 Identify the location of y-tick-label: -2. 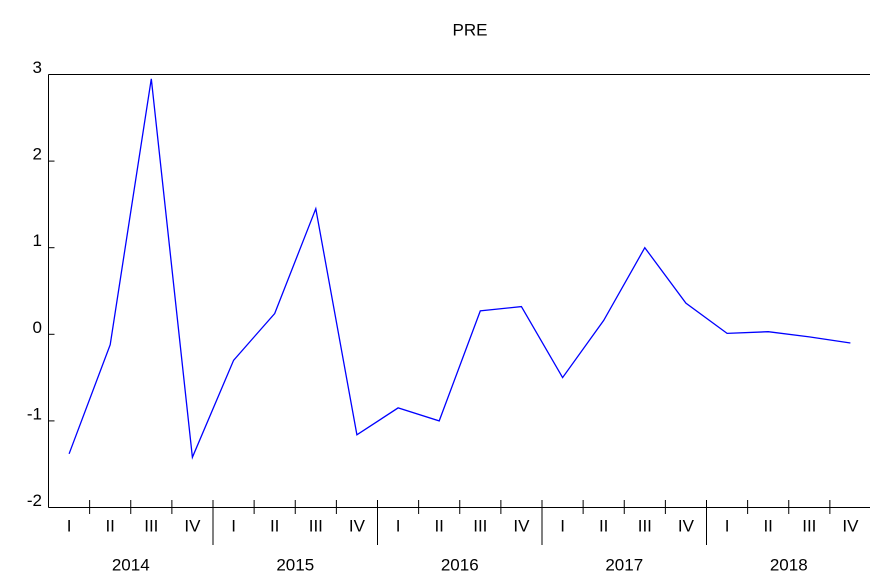
(34, 500).